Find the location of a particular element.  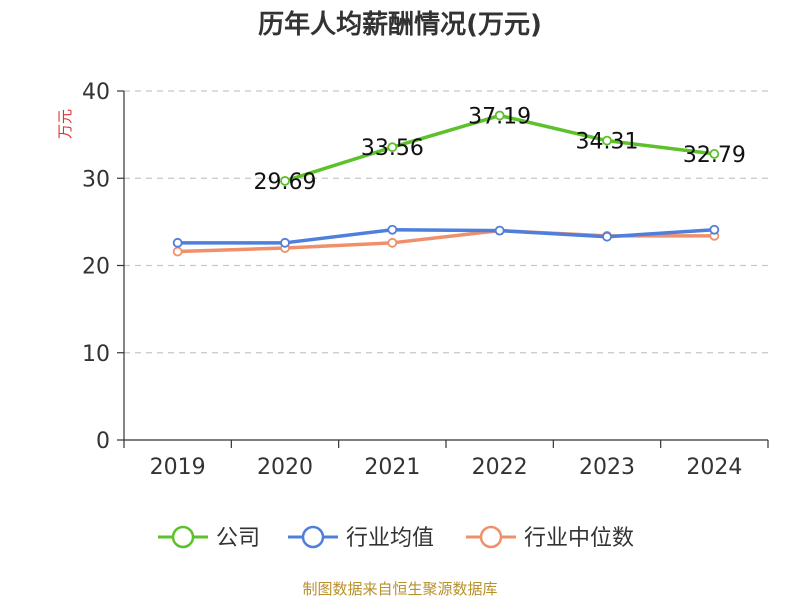

data-label: 34.31 is located at coordinates (607, 142).